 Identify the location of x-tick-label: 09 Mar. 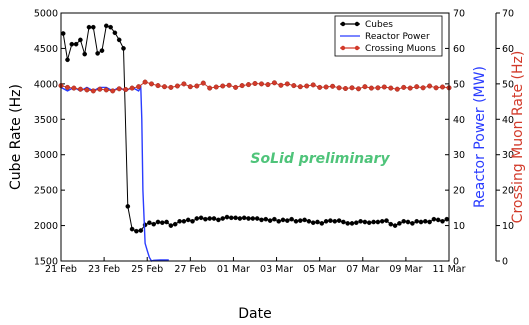
(405, 269).